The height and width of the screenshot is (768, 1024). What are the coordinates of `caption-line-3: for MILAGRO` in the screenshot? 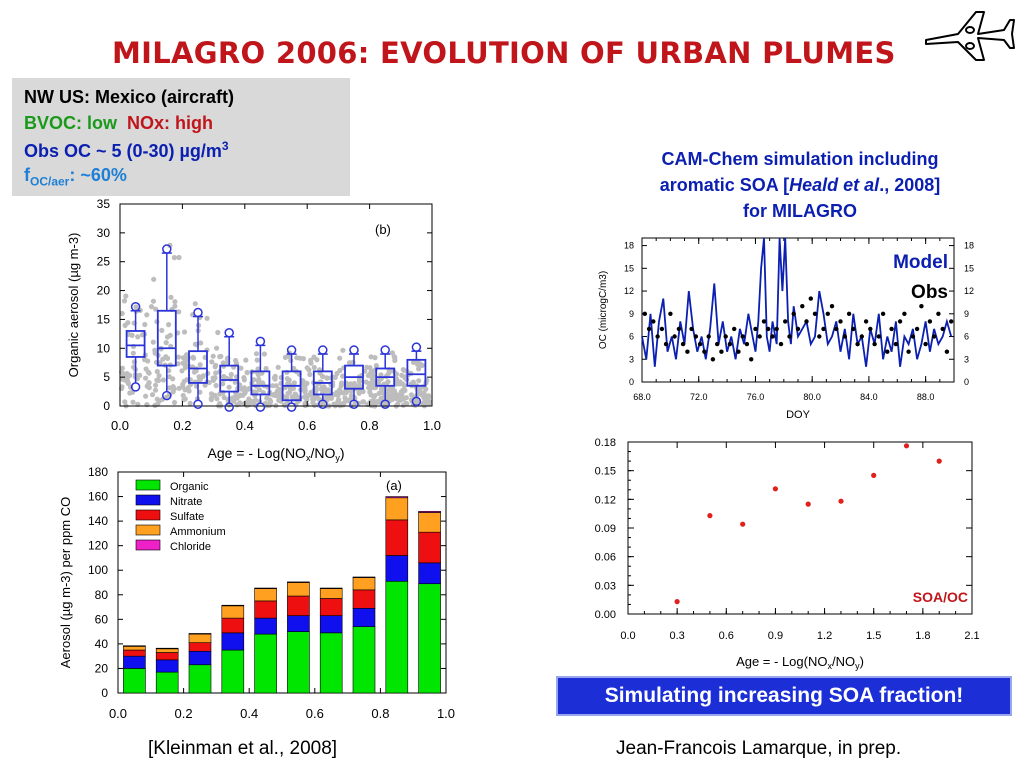 It's located at (800, 211).